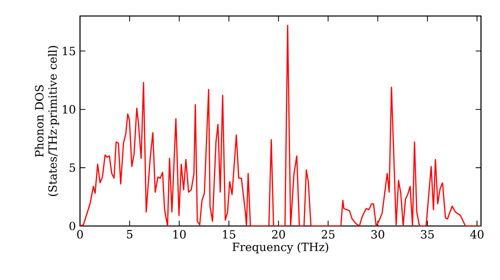  Describe the element at coordinates (278, 234) in the screenshot. I see `x-tick-label: 20` at that location.